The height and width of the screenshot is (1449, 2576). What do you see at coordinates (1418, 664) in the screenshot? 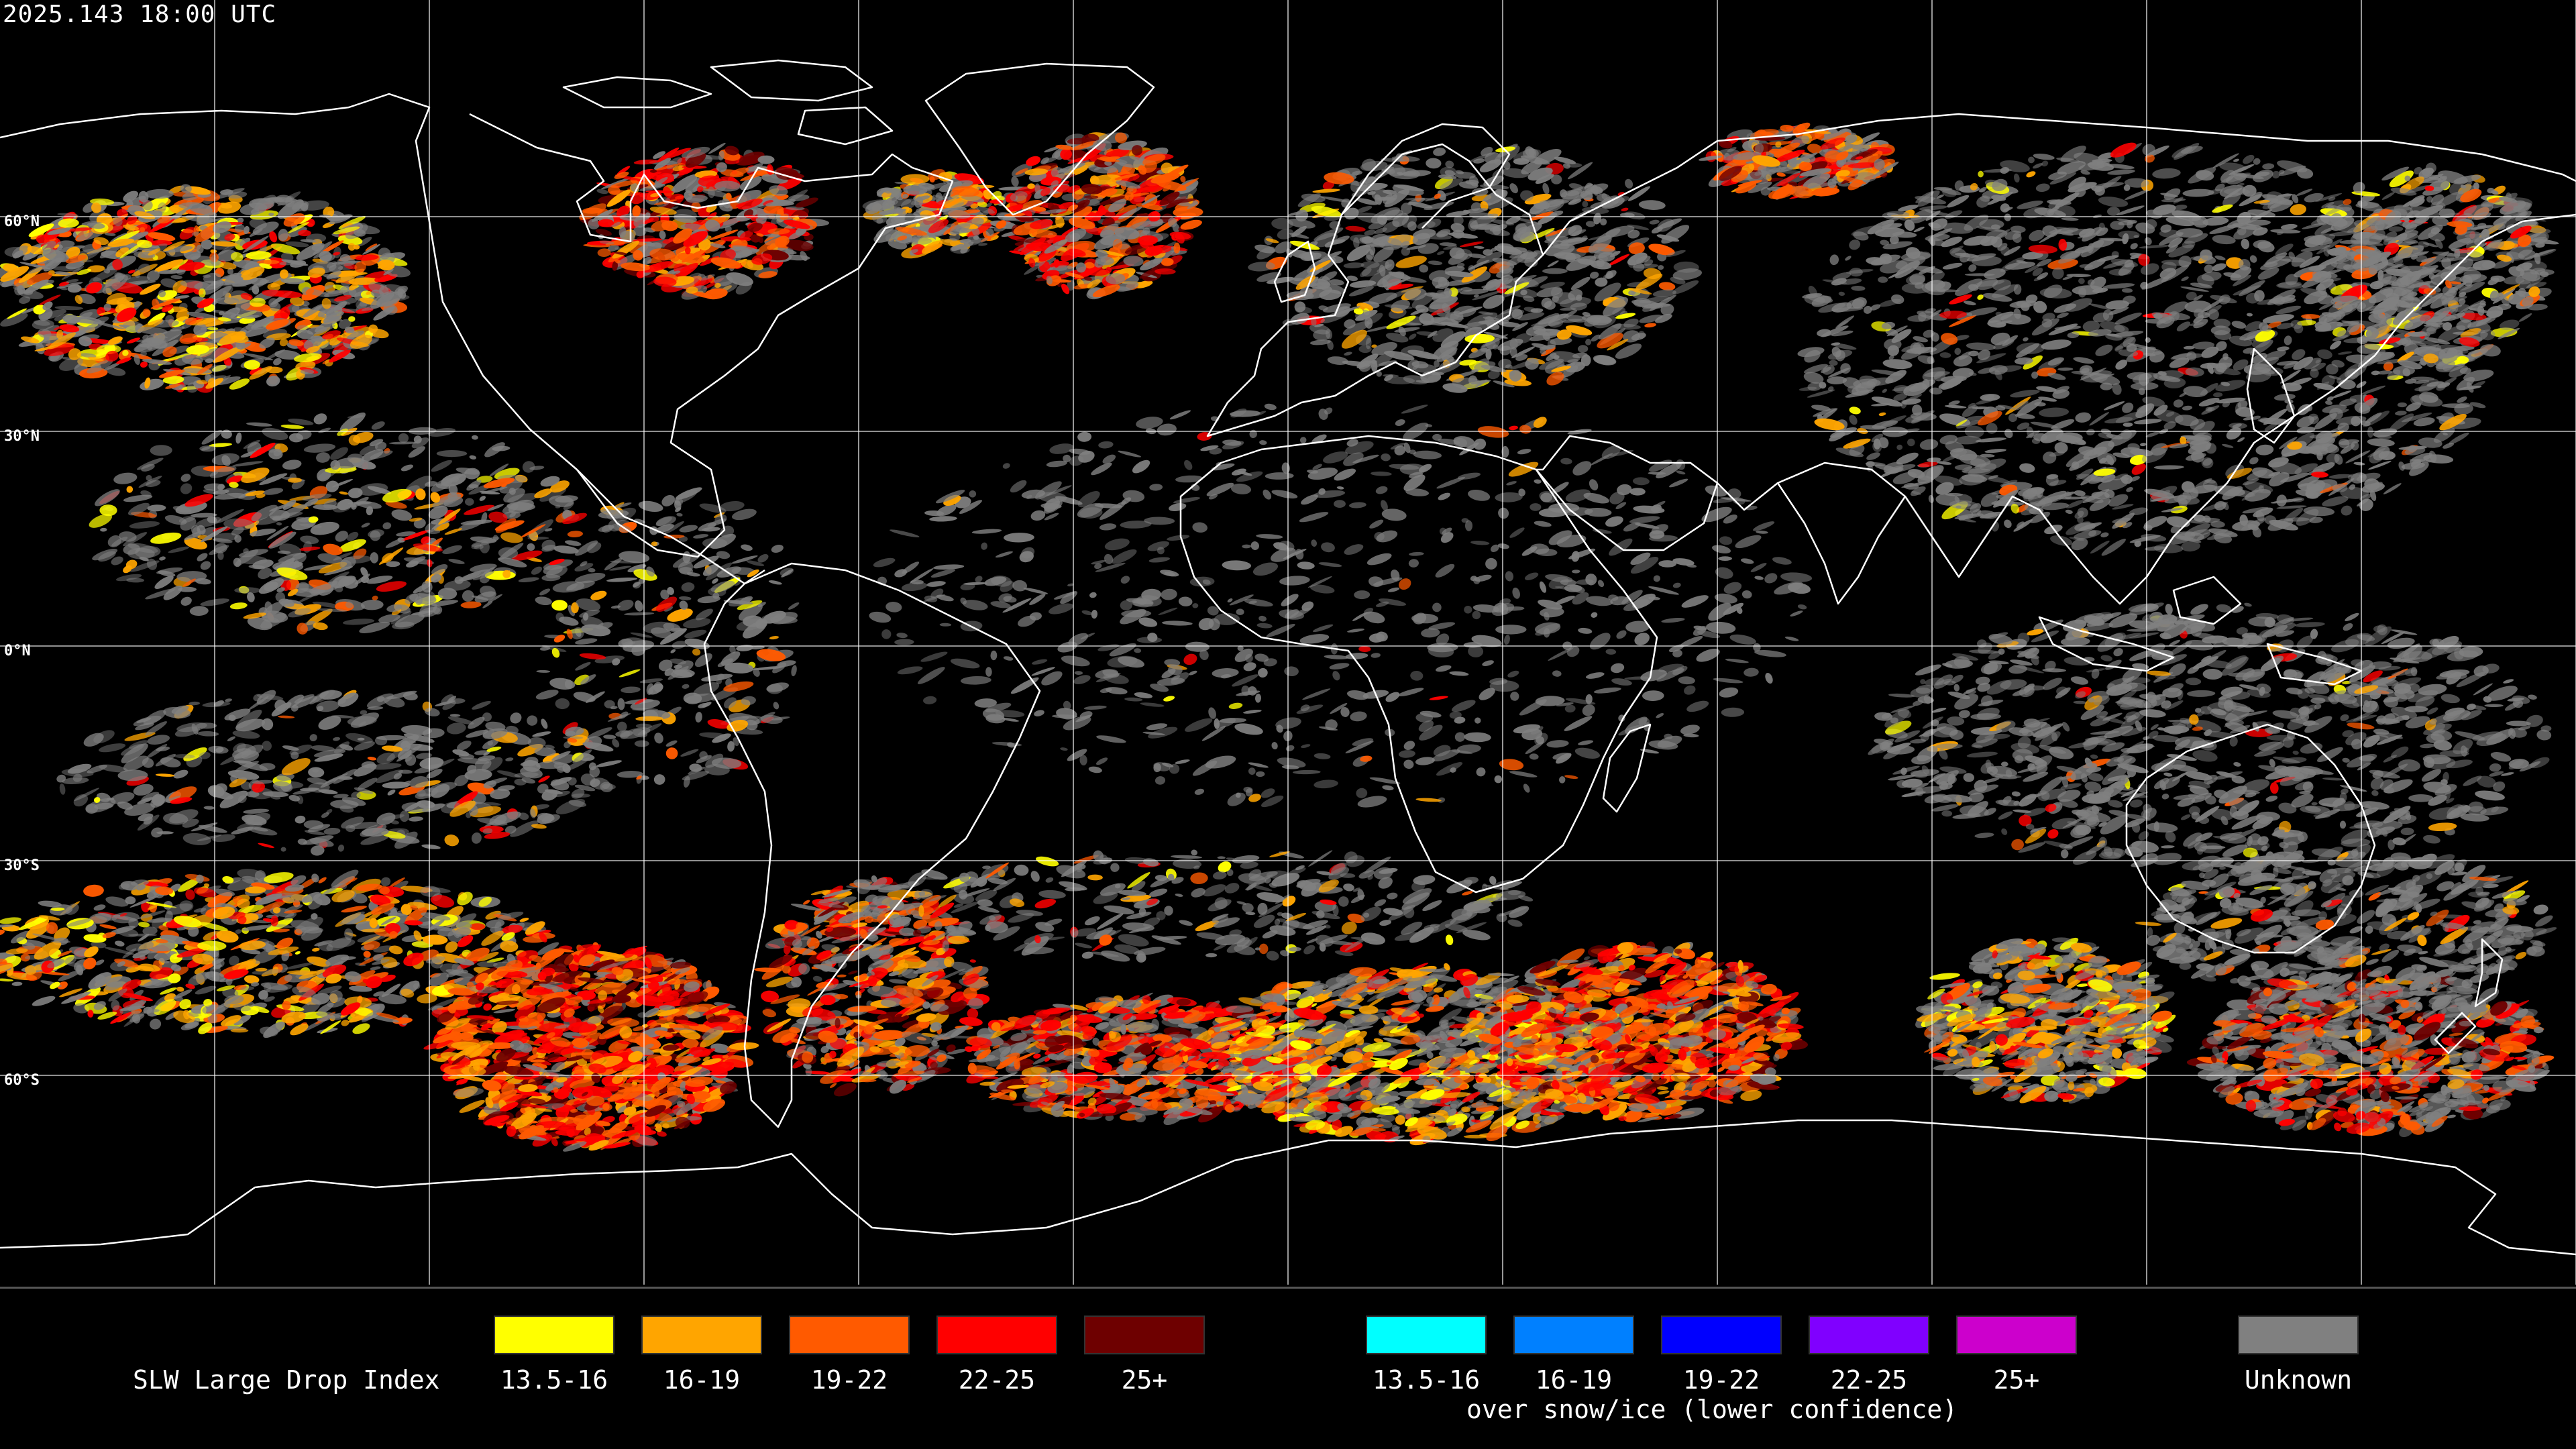
I see `coast-africa` at bounding box center [1418, 664].